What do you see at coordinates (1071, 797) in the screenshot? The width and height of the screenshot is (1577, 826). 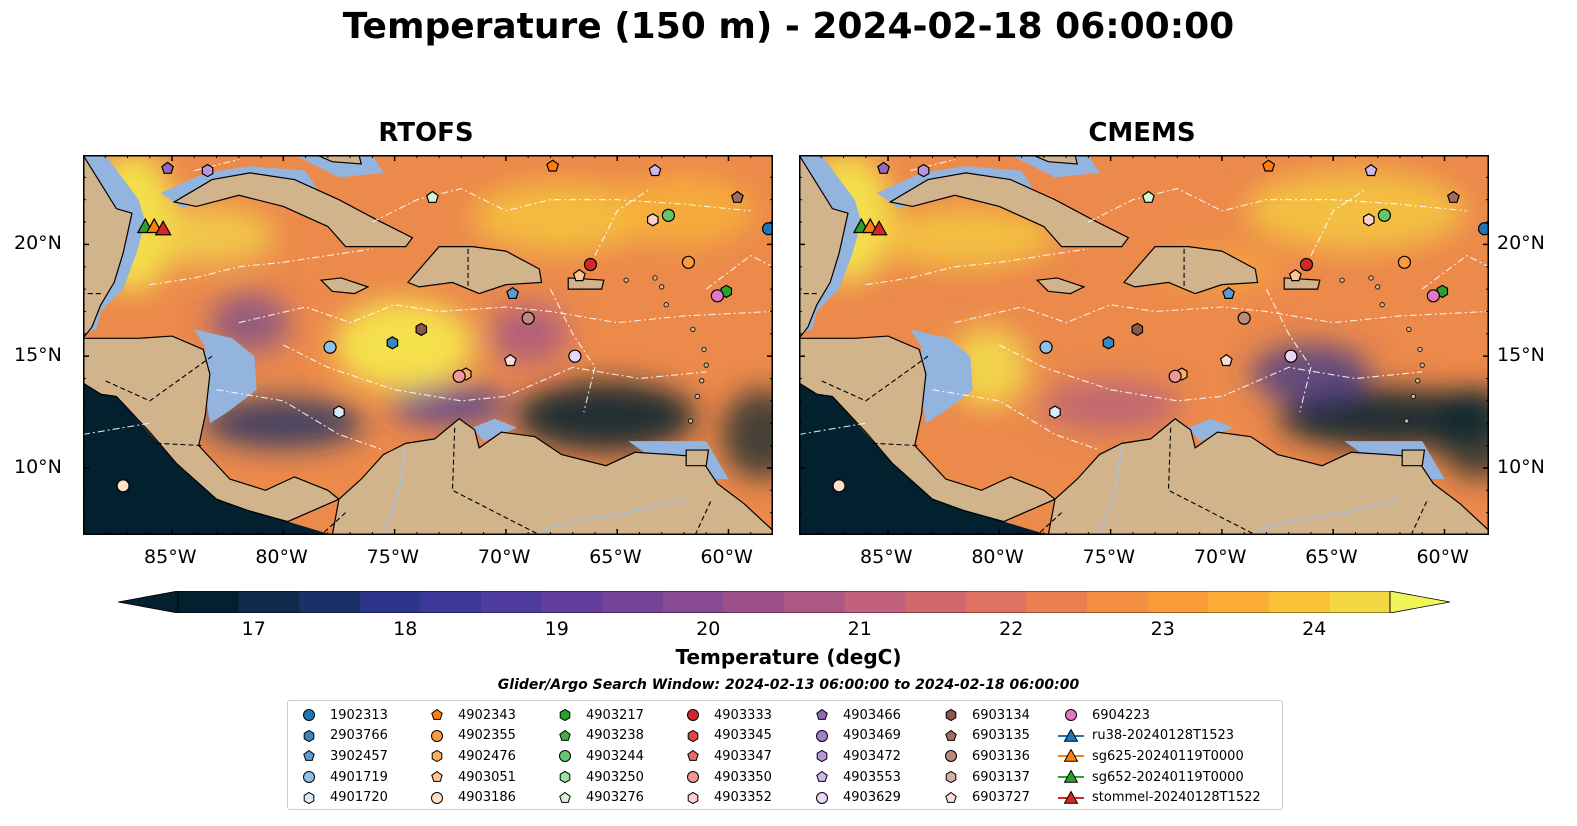 I see `triangle-line-marker-icon` at bounding box center [1071, 797].